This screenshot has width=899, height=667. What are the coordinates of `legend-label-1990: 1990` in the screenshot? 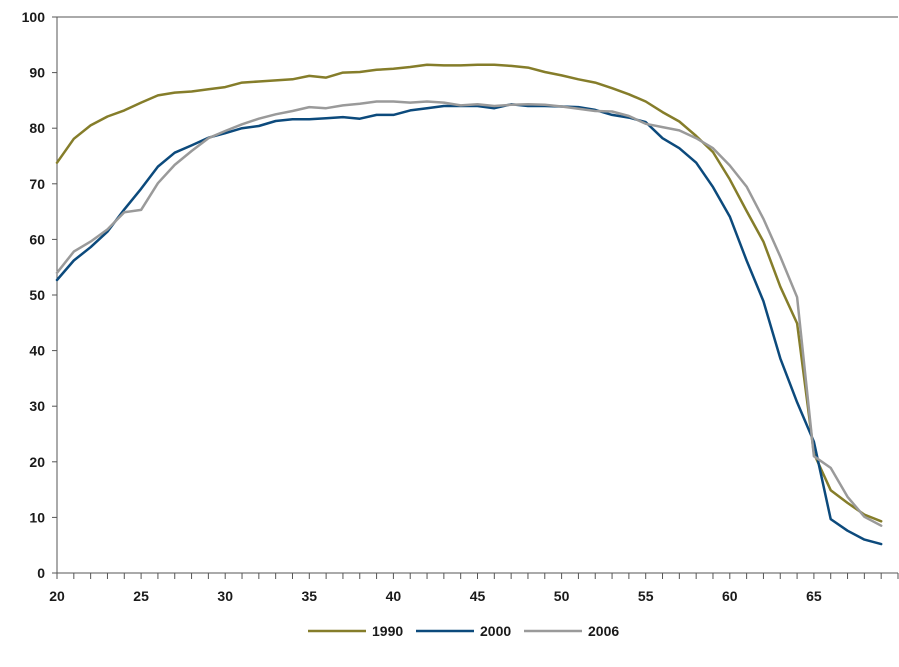 It's located at (387, 631).